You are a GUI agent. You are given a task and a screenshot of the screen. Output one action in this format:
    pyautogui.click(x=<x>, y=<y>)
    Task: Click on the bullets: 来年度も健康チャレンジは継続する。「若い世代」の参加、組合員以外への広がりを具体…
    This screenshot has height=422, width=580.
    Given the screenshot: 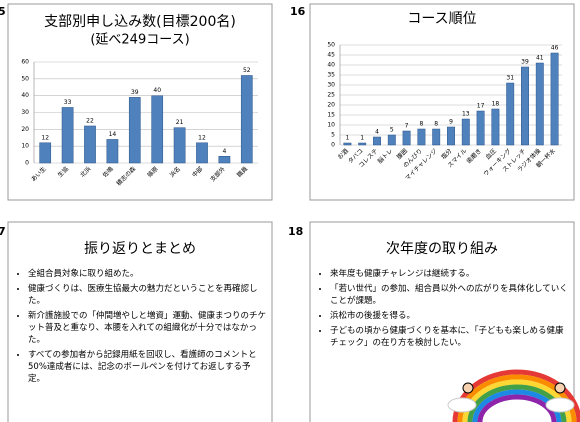 What is the action you would take?
    pyautogui.click(x=444, y=308)
    